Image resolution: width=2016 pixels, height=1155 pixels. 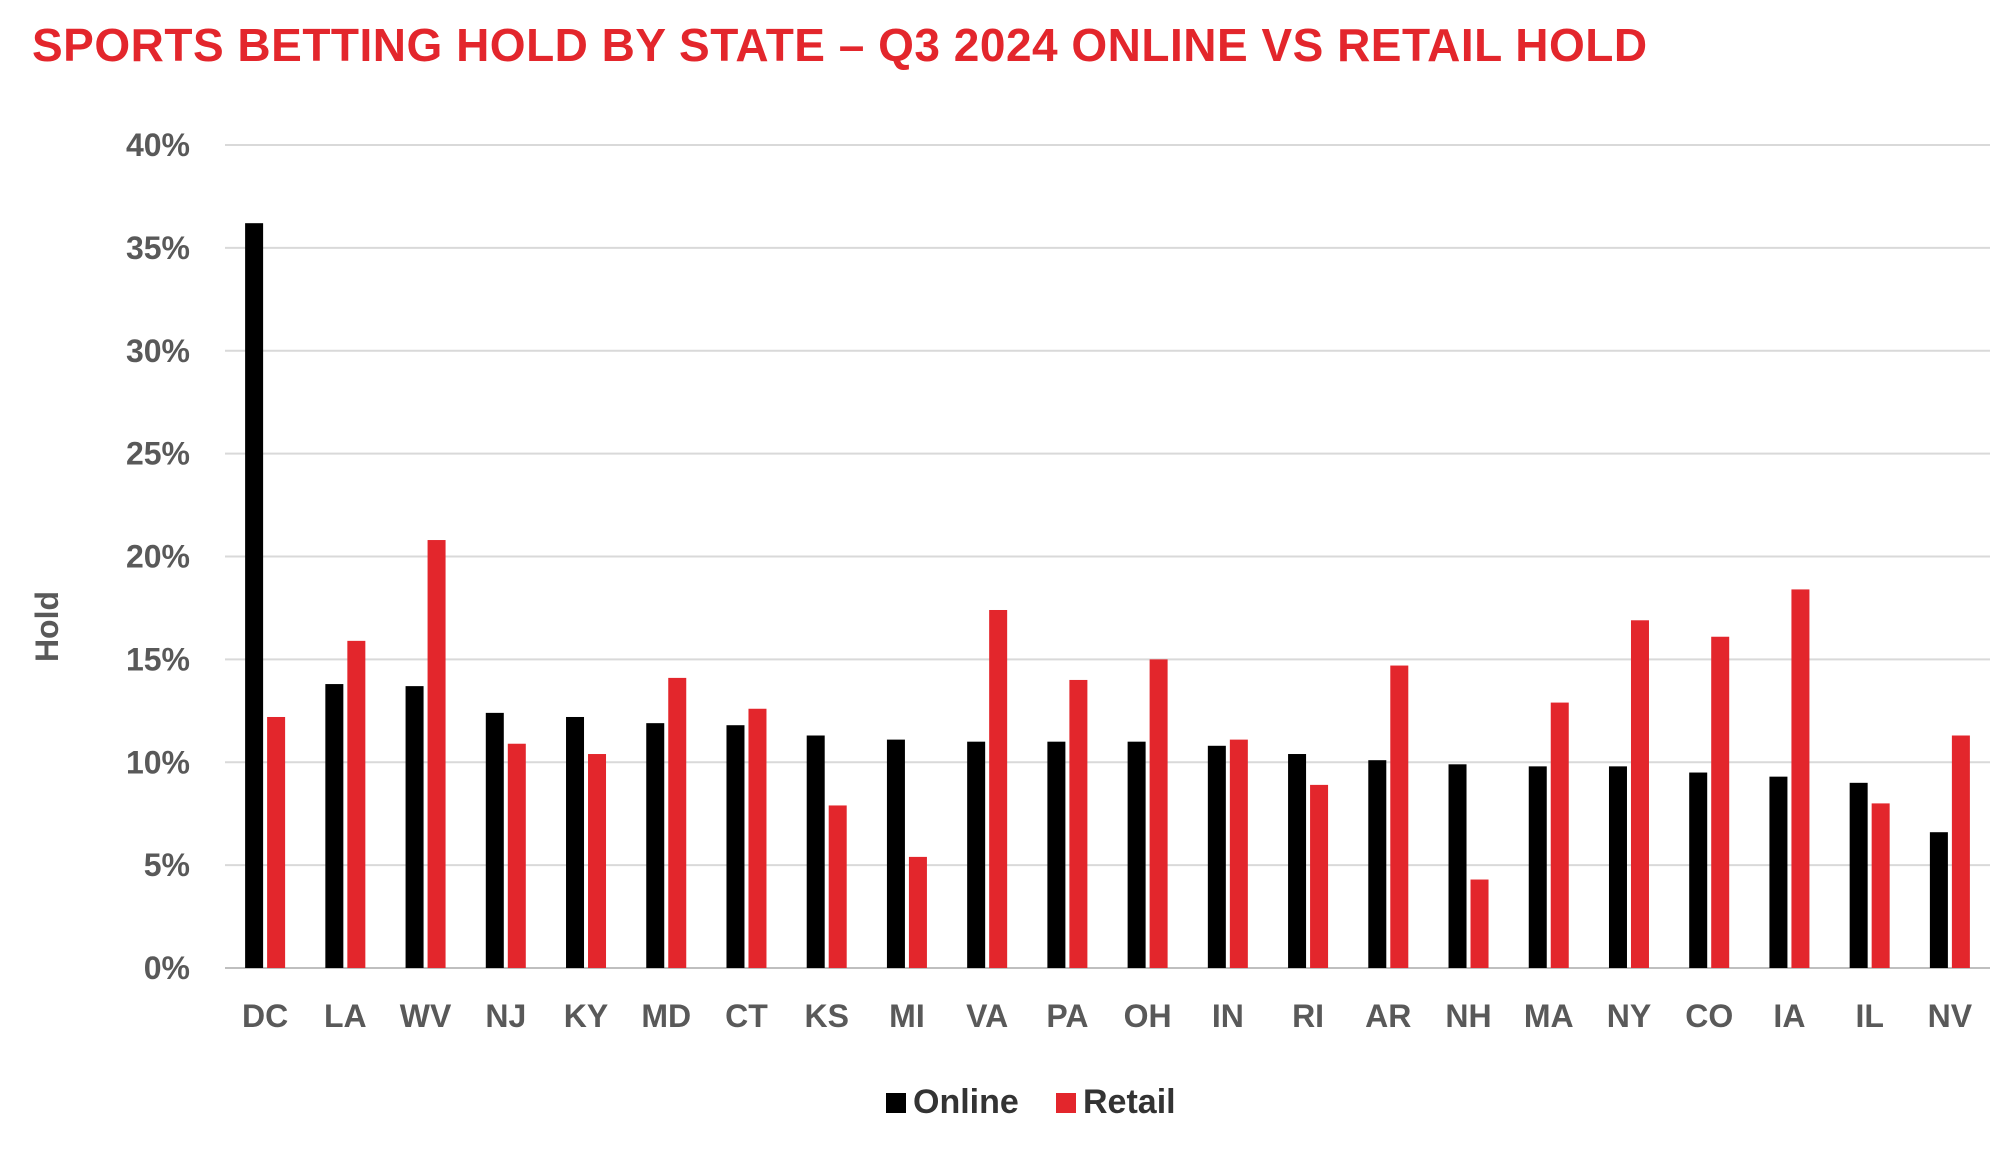 What do you see at coordinates (436, 754) in the screenshot?
I see `bar-retail-wv` at bounding box center [436, 754].